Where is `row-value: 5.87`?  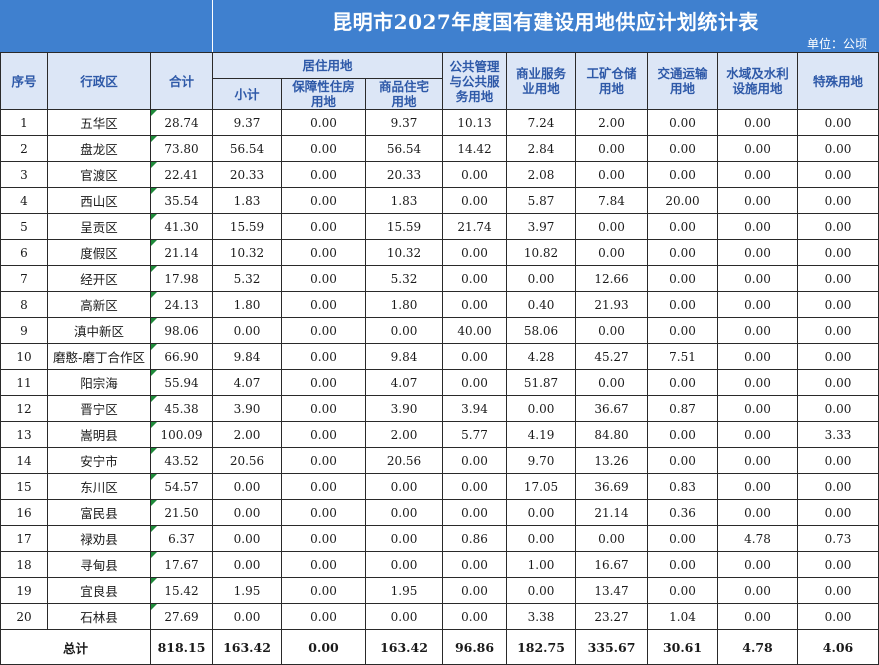 row-value: 5.87 is located at coordinates (541, 200).